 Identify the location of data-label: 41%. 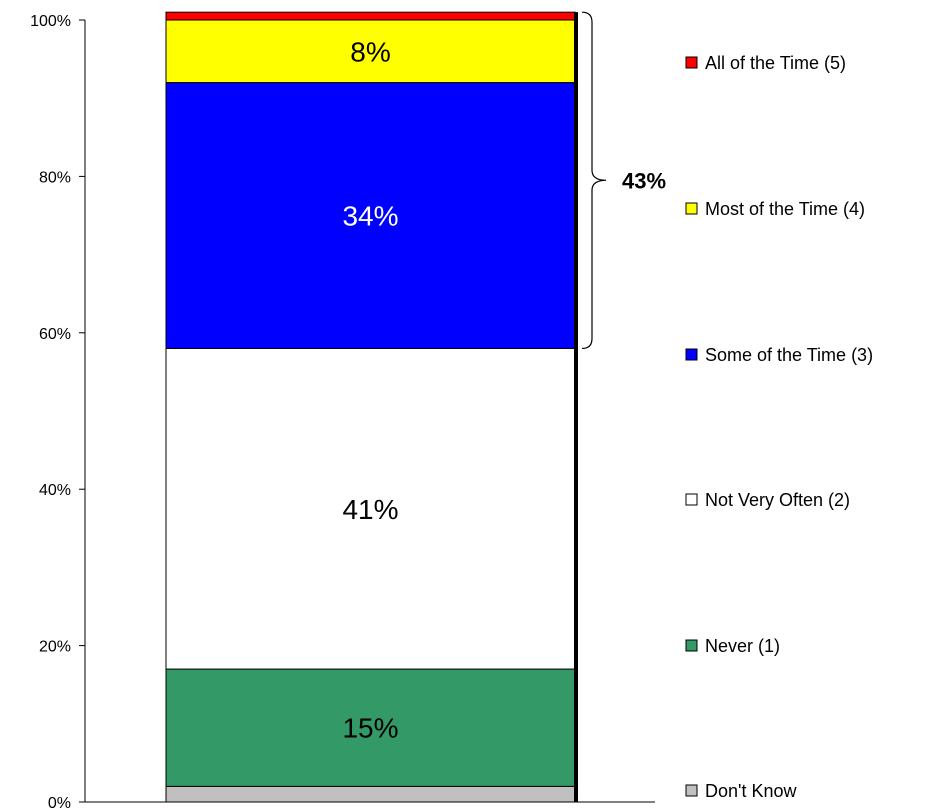
(370, 509).